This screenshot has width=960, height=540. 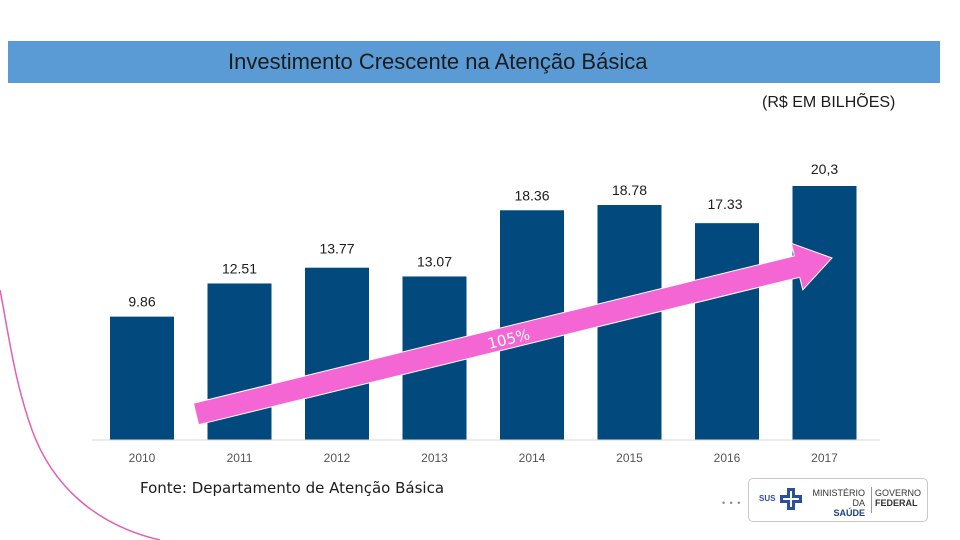 I want to click on bar-2017, so click(x=824, y=313).